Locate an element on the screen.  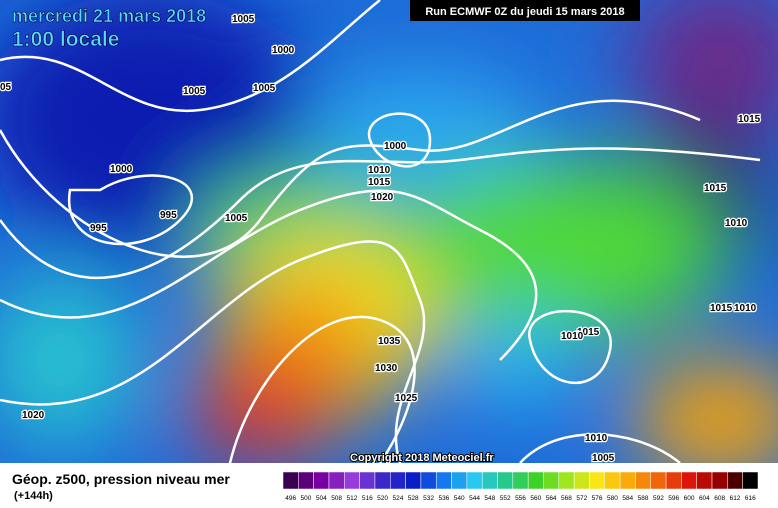
scale-label: 500 is located at coordinates (306, 498).